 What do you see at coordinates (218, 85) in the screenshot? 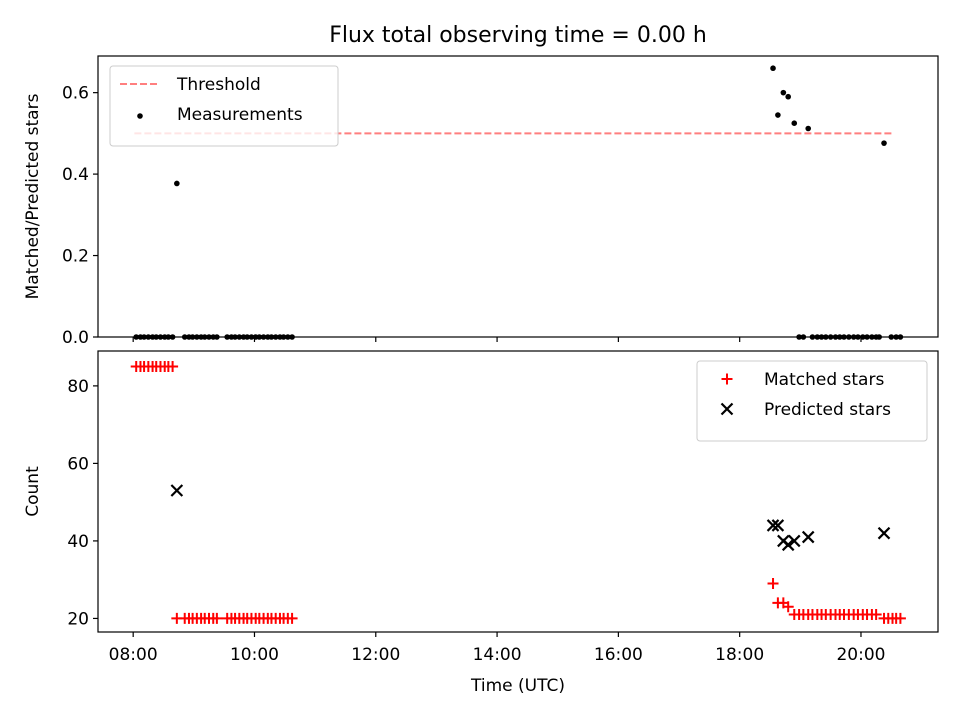
I see `legend-label: Threshold` at bounding box center [218, 85].